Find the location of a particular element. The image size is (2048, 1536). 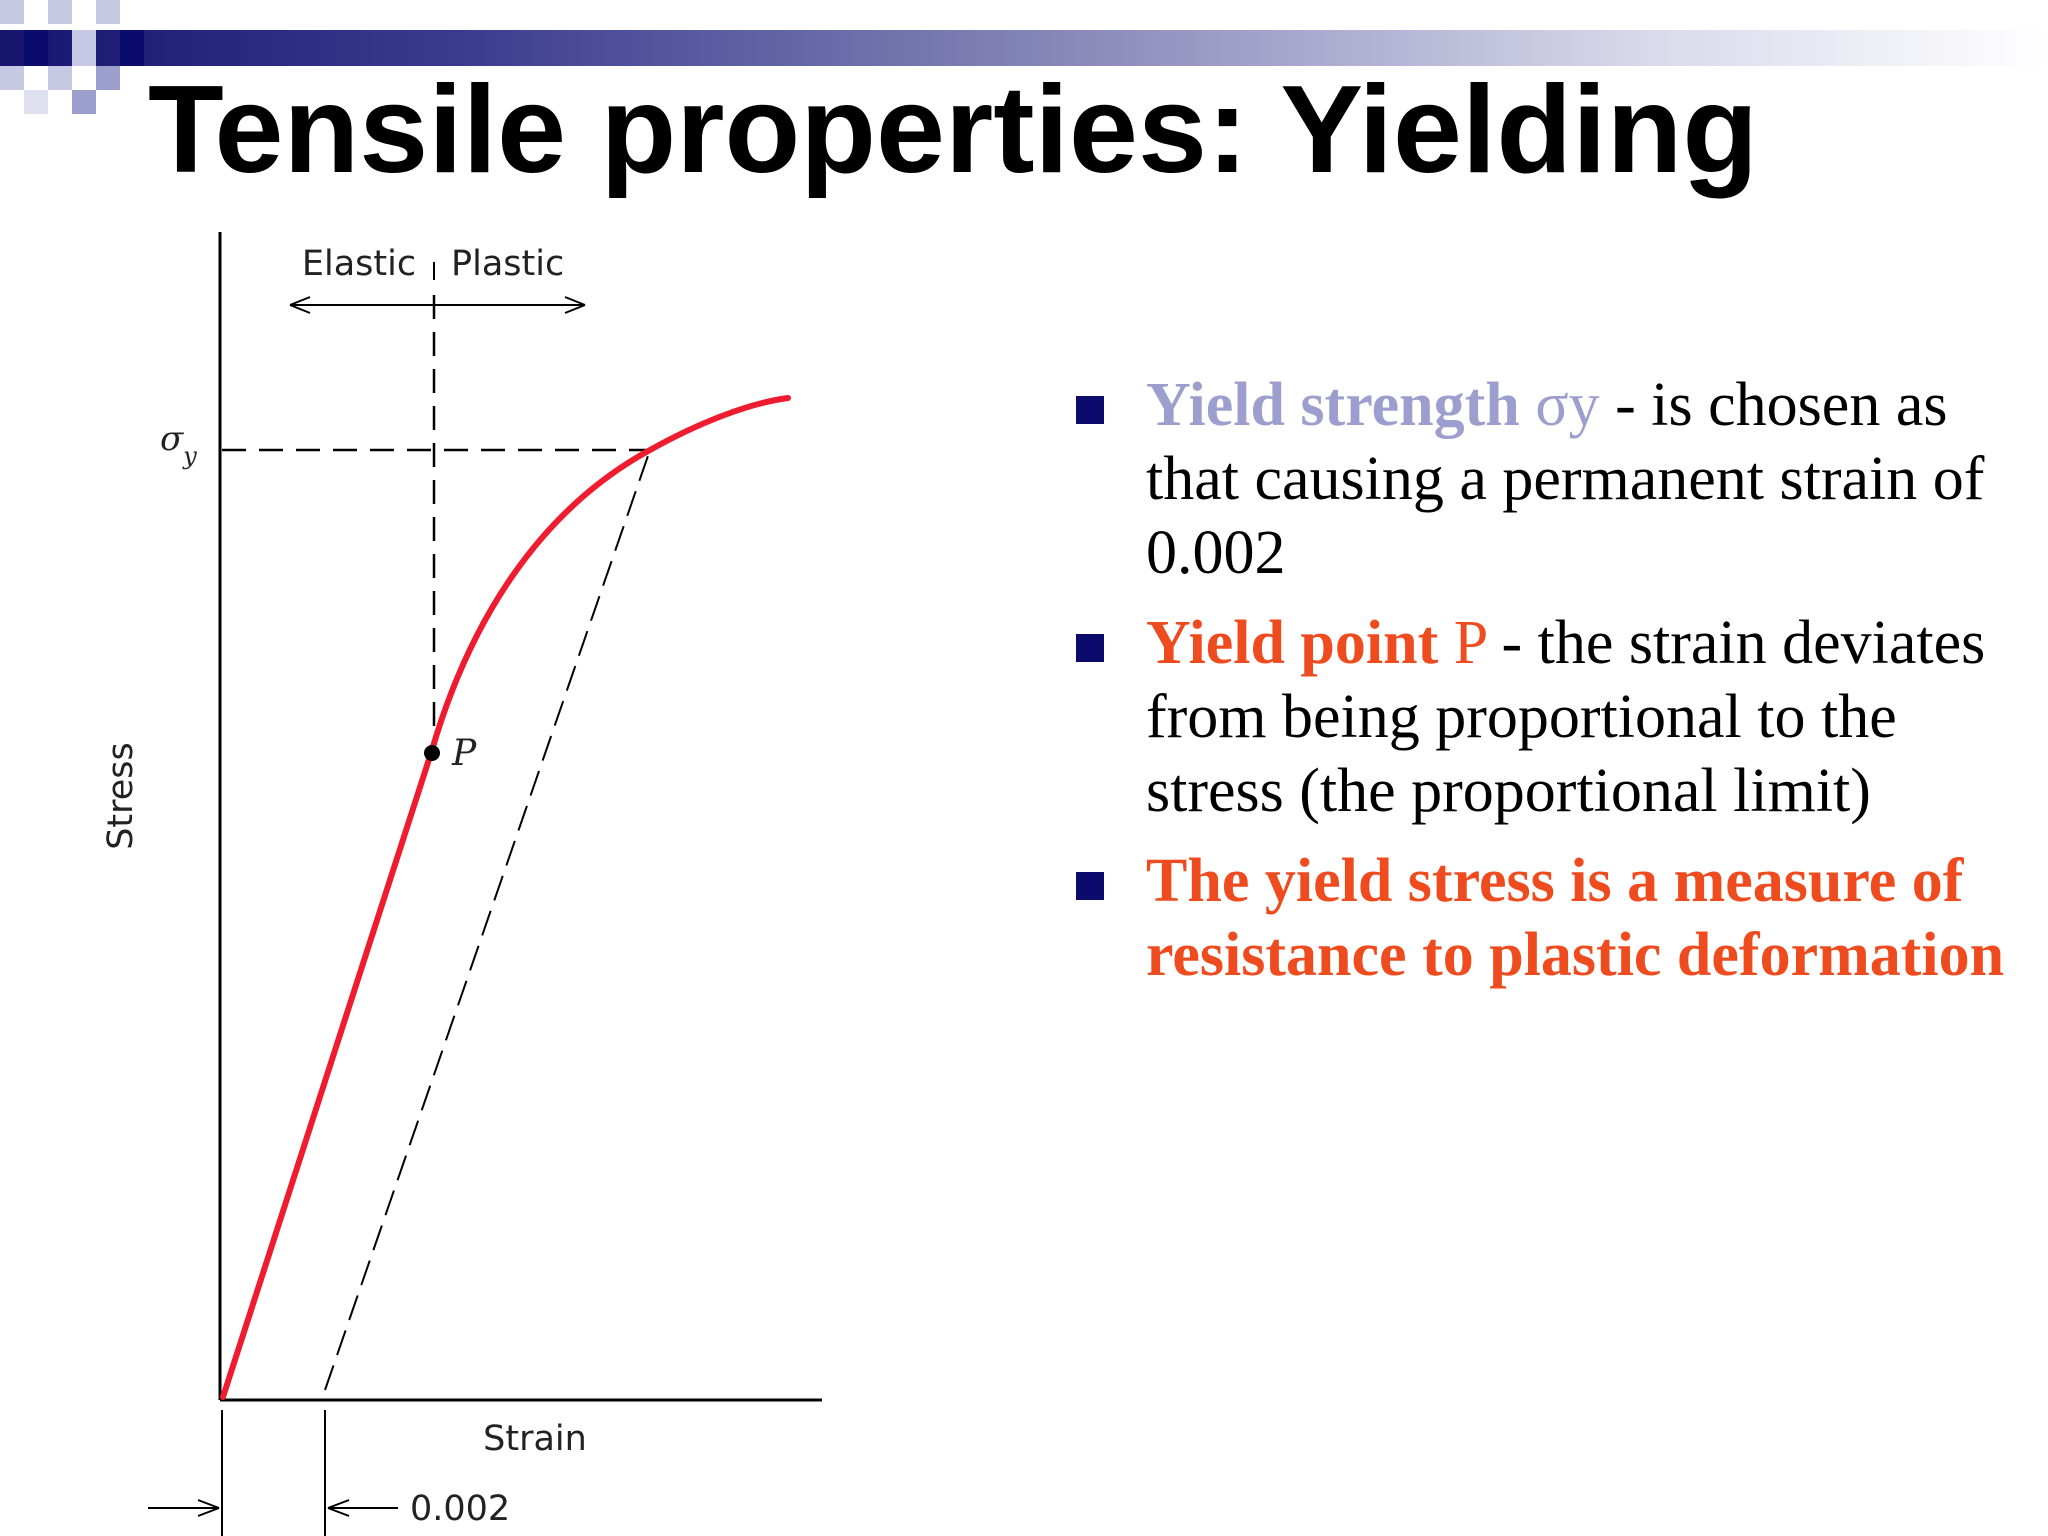

yield-point-symbol: P is located at coordinates (1462, 643).